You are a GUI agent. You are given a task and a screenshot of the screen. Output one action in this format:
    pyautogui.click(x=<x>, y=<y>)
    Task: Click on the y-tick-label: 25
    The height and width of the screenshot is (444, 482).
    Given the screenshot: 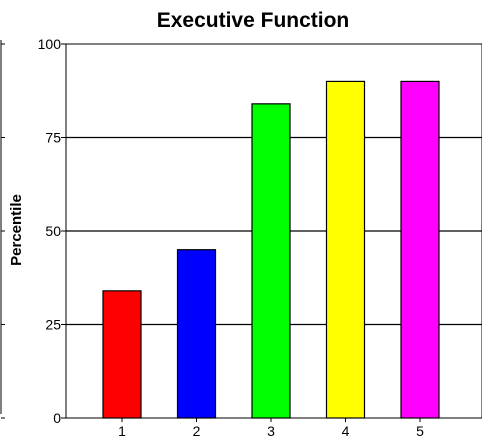 What is the action you would take?
    pyautogui.click(x=53, y=325)
    